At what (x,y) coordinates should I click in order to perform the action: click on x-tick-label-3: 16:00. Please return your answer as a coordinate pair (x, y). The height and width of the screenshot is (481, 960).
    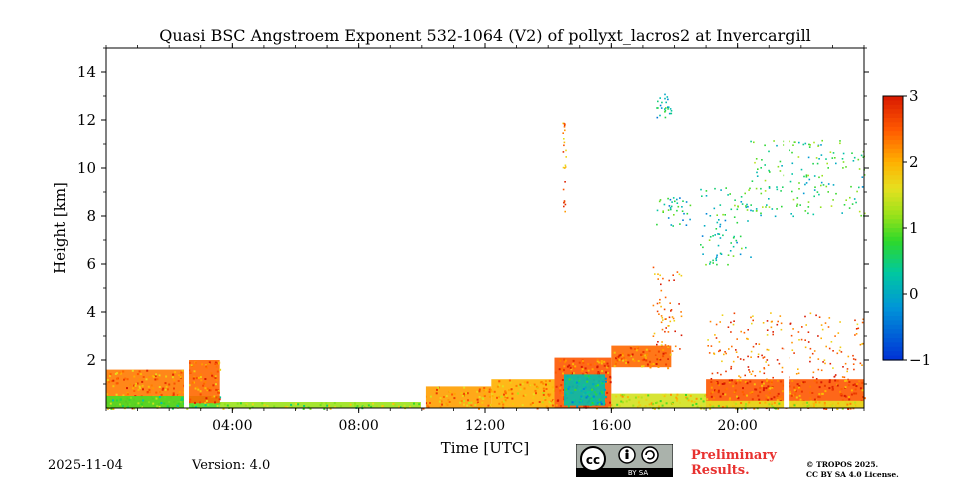
    Looking at the image, I should click on (611, 426).